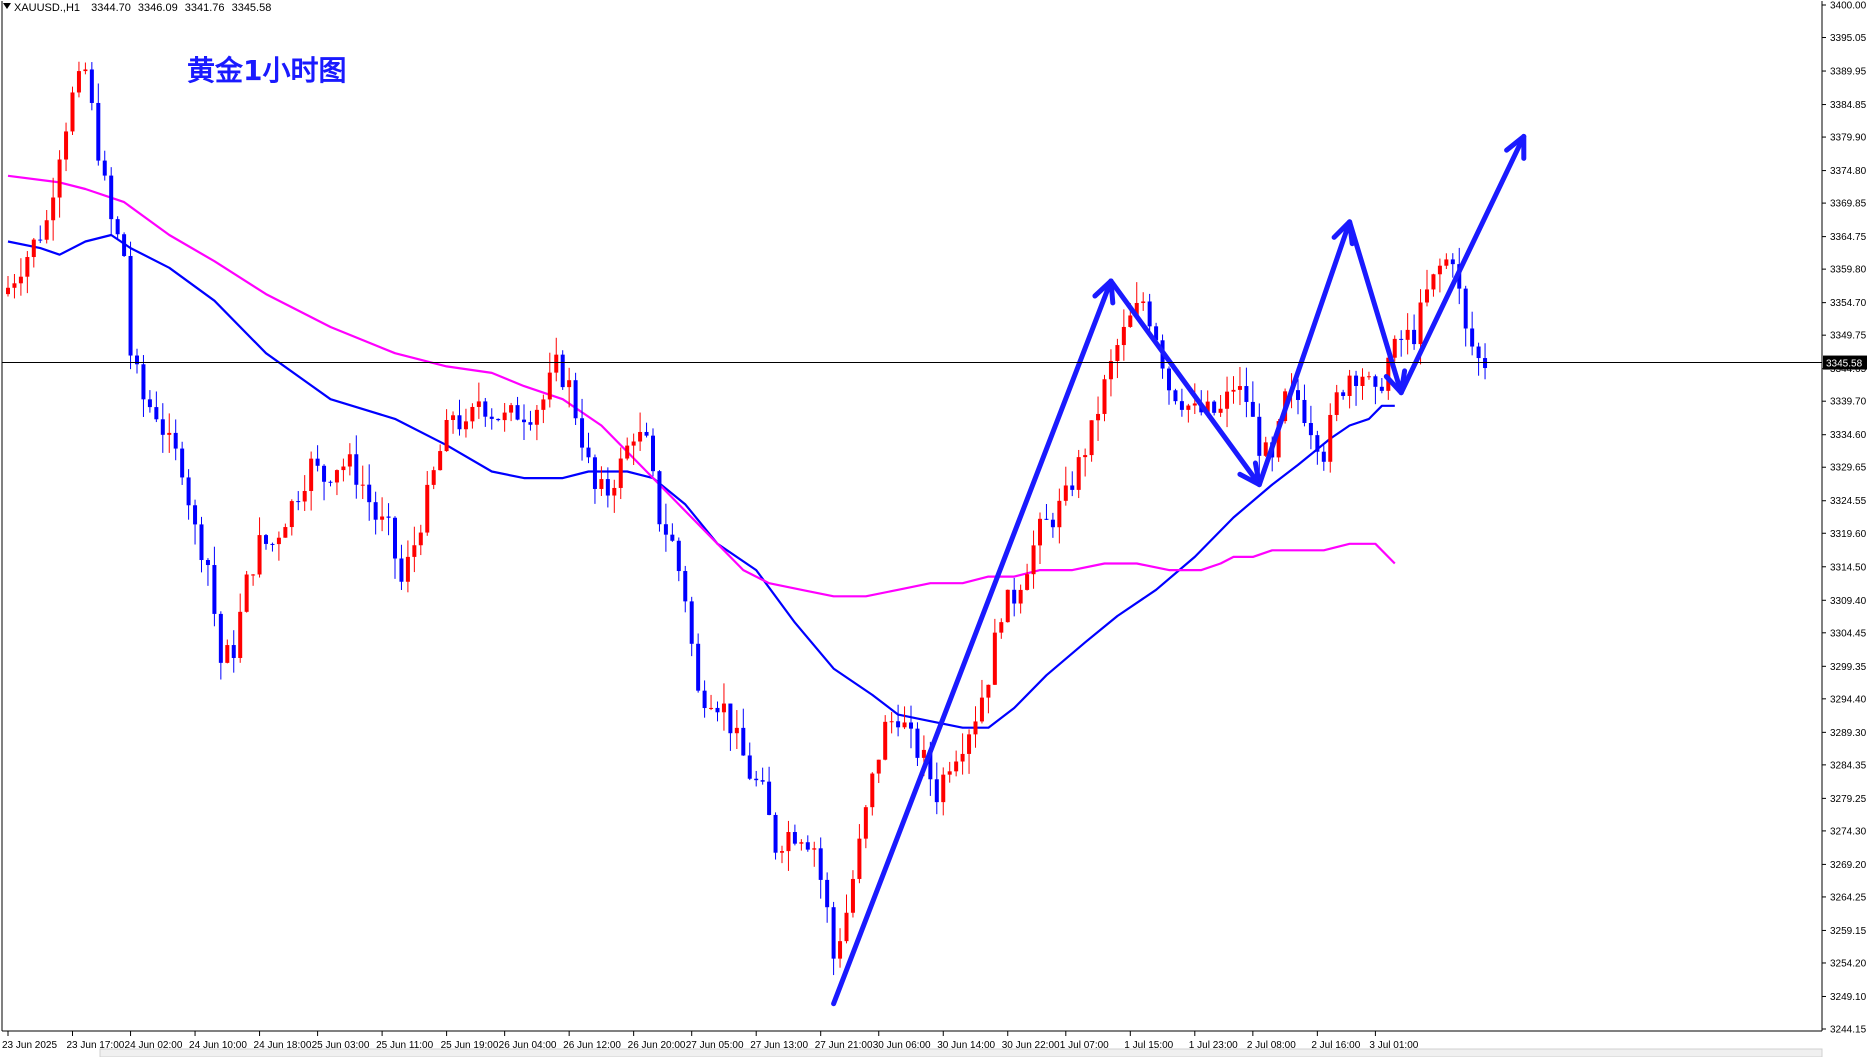 The height and width of the screenshot is (1057, 1867). I want to click on time-tick-label: 30 Jun 22:00, so click(1031, 1045).